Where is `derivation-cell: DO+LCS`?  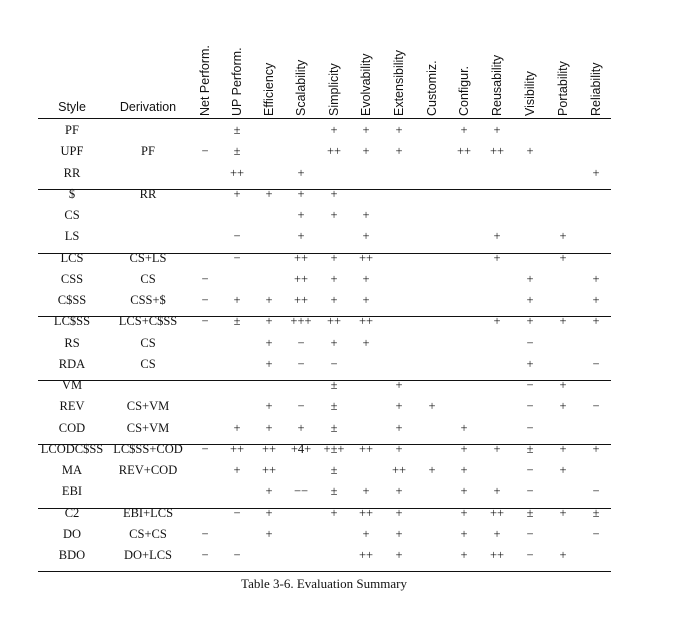 derivation-cell: DO+LCS is located at coordinates (148, 555).